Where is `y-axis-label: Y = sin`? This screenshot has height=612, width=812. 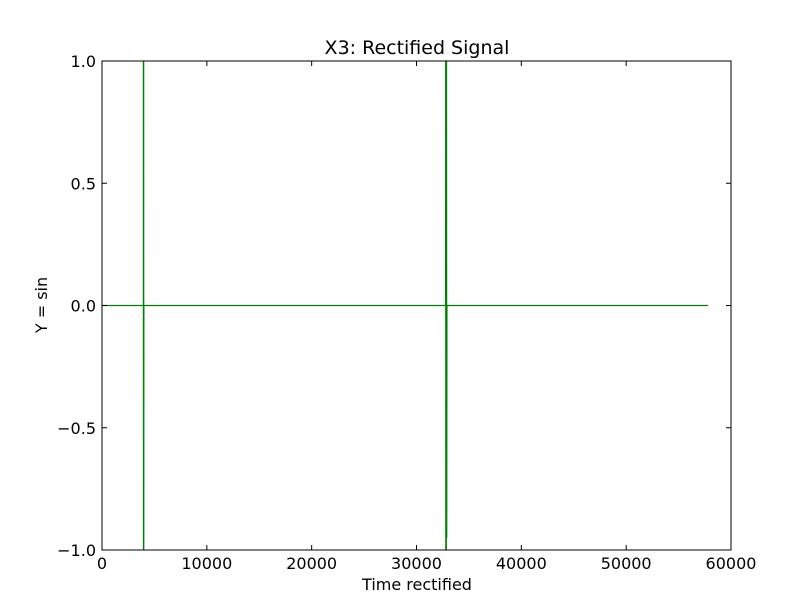 y-axis-label: Y = sin is located at coordinates (41, 305).